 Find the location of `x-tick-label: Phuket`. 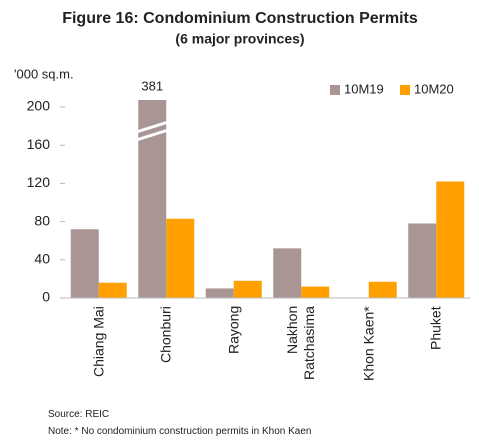

x-tick-label: Phuket is located at coordinates (435, 328).